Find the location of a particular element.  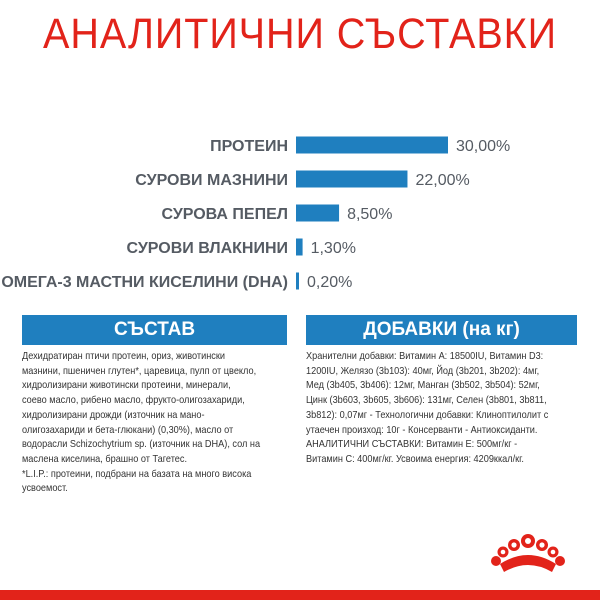

value-label: 1,30% is located at coordinates (333, 248).